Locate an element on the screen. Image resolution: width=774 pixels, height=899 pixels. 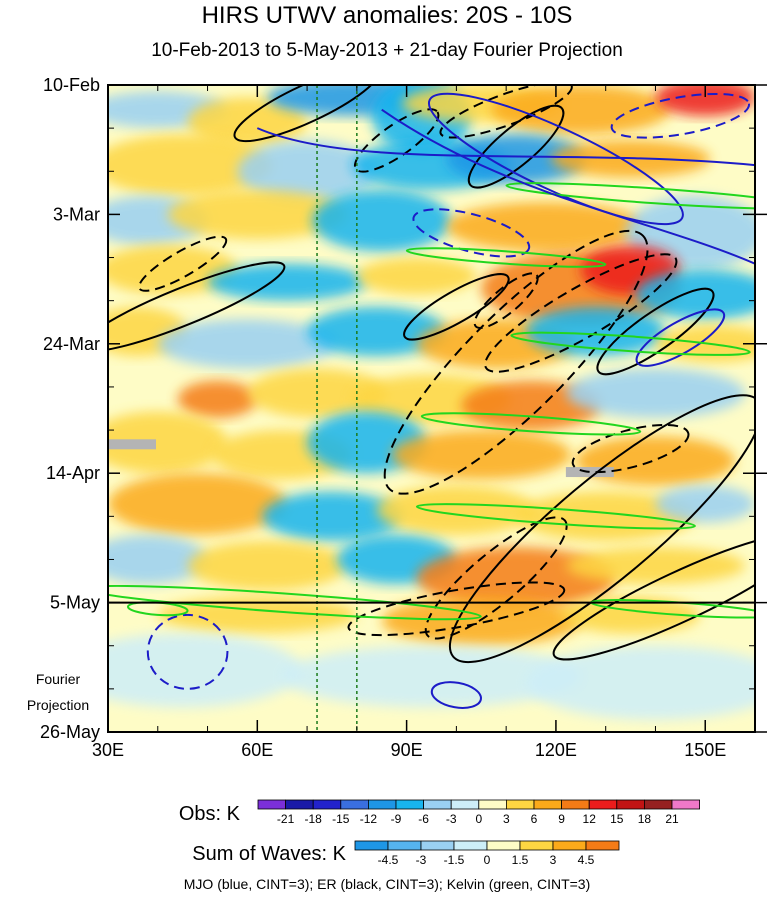
x-tick-label: 30E is located at coordinates (108, 750).